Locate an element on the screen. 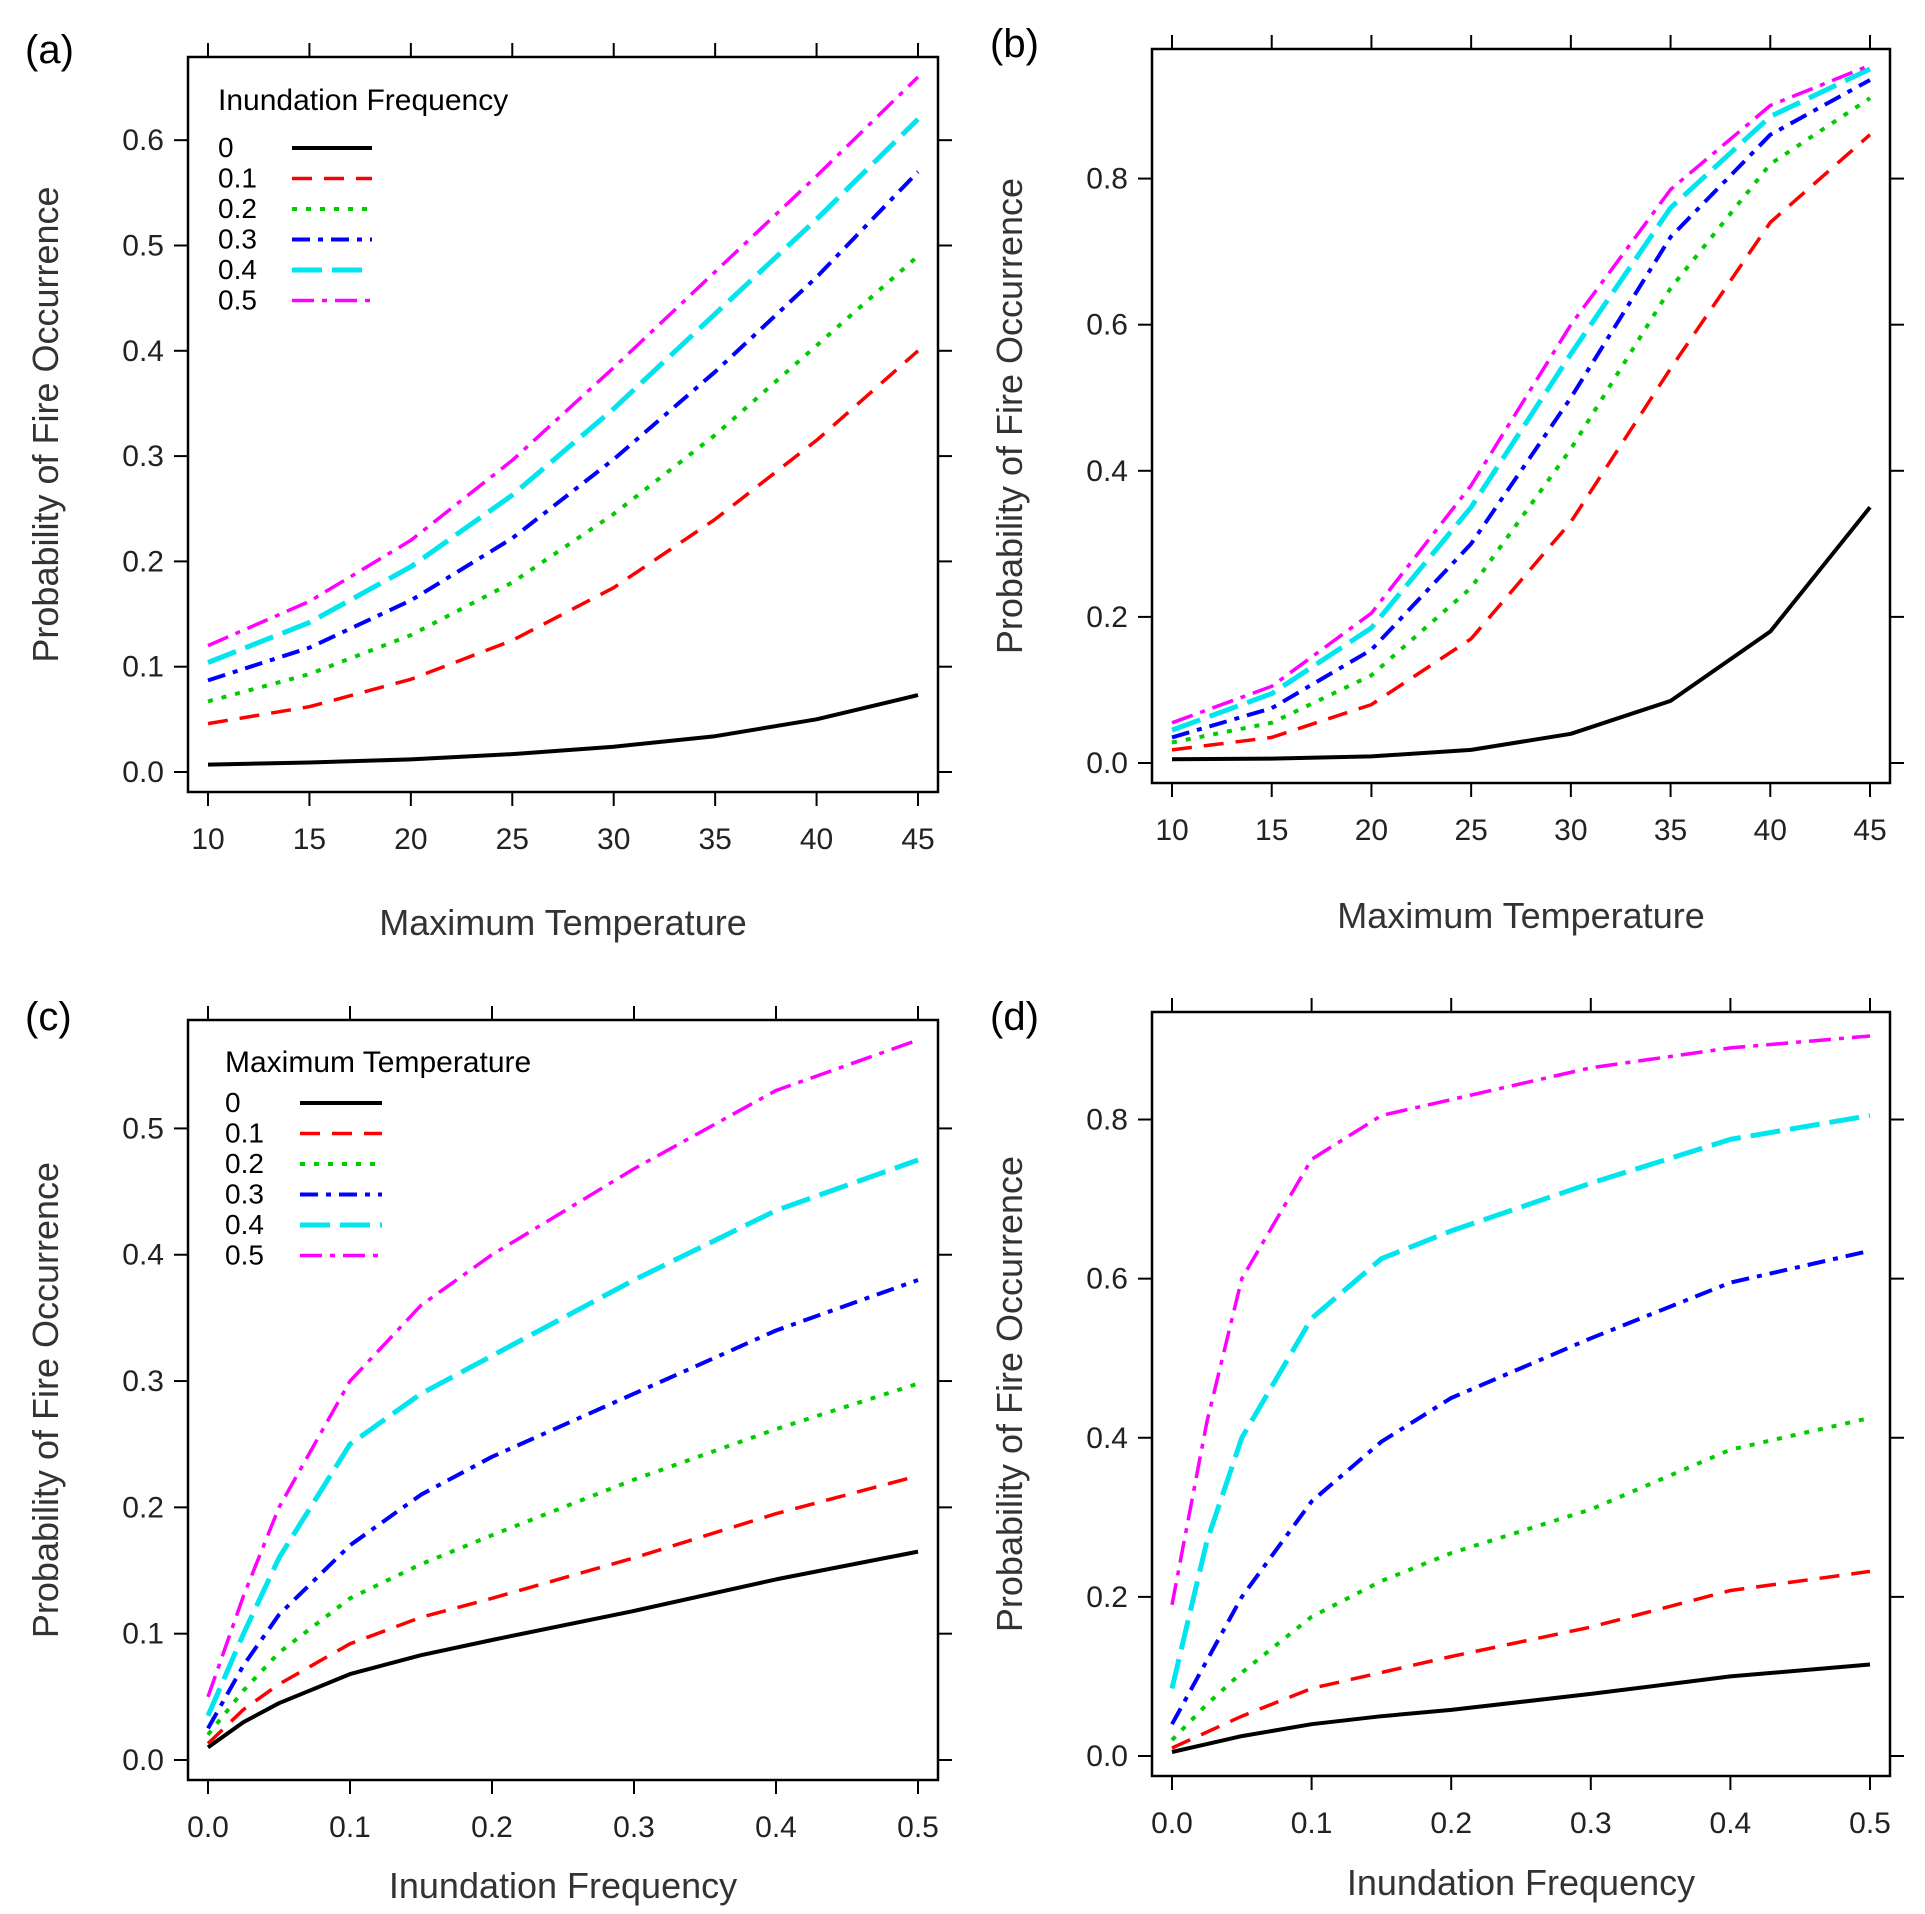 The image size is (1925, 1914). panel-label: (a) is located at coordinates (49, 50).